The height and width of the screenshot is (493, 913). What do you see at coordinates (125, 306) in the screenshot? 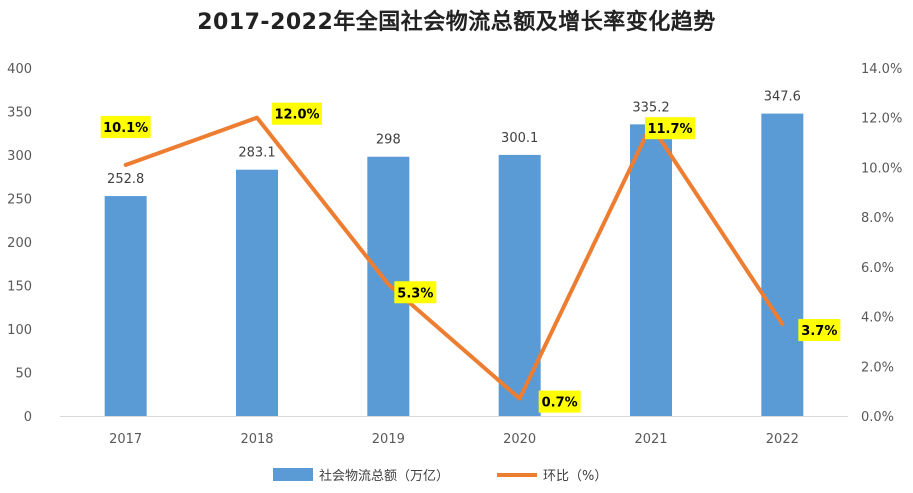
I see `bar-2017` at bounding box center [125, 306].